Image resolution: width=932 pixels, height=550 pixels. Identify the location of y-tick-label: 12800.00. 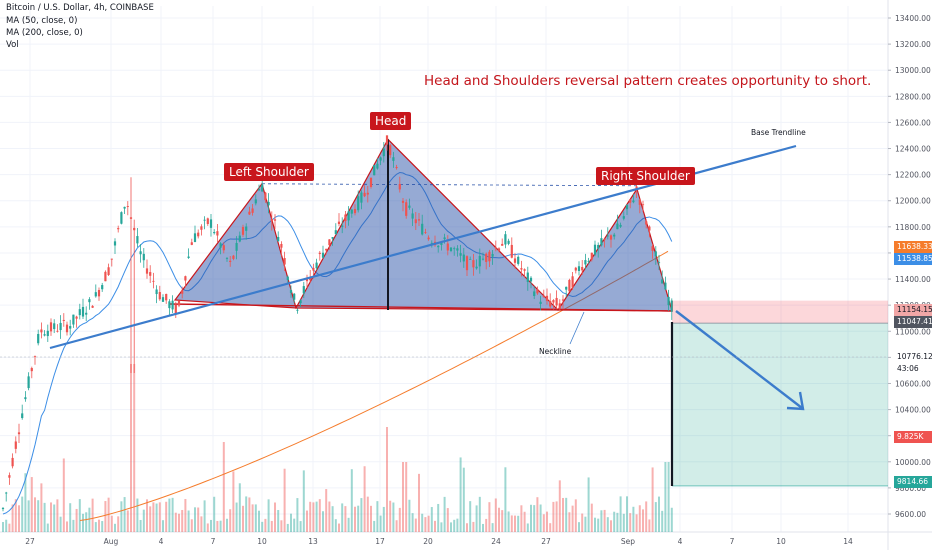
(913, 96).